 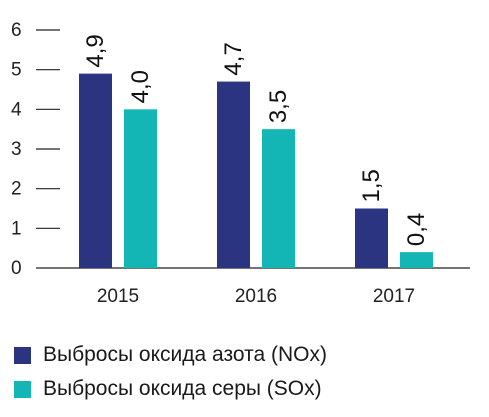 I want to click on data-label-nox-2017: 1,5, so click(x=371, y=185).